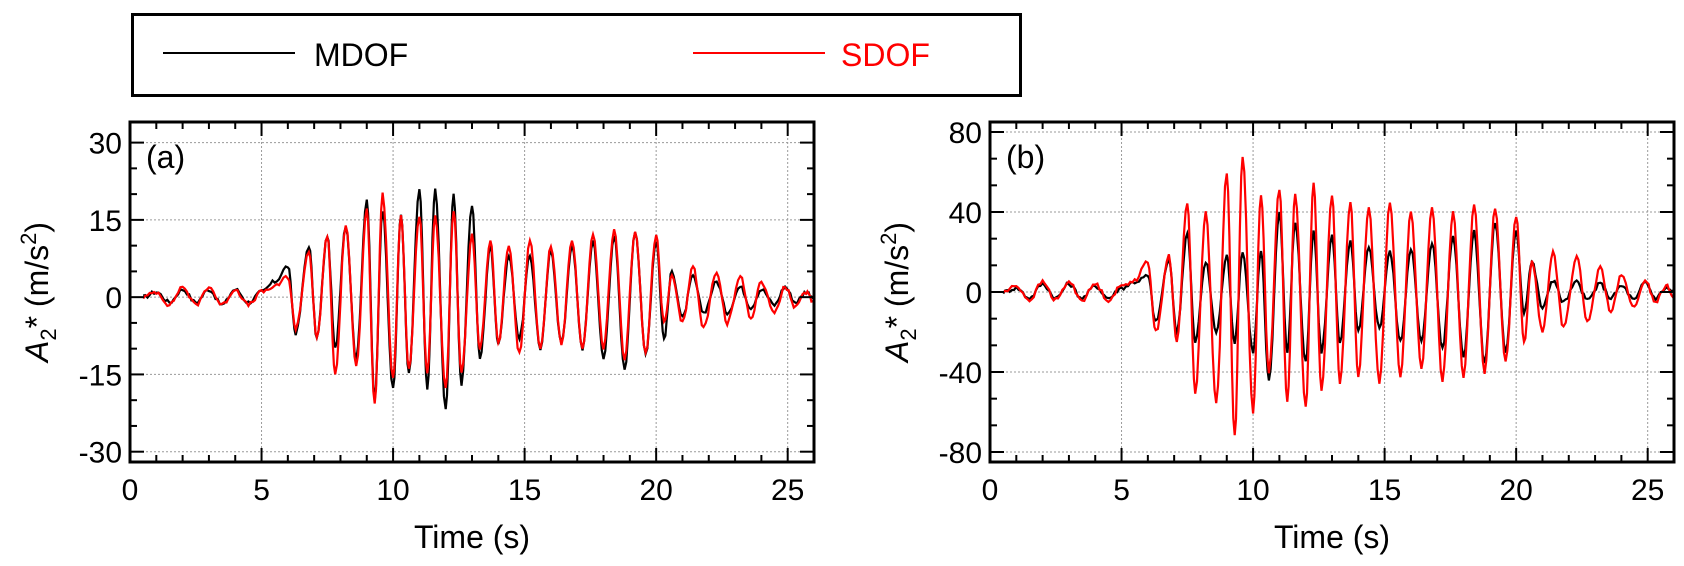  What do you see at coordinates (1252, 490) in the screenshot?
I see `panel-b-xtick-label: 10` at bounding box center [1252, 490].